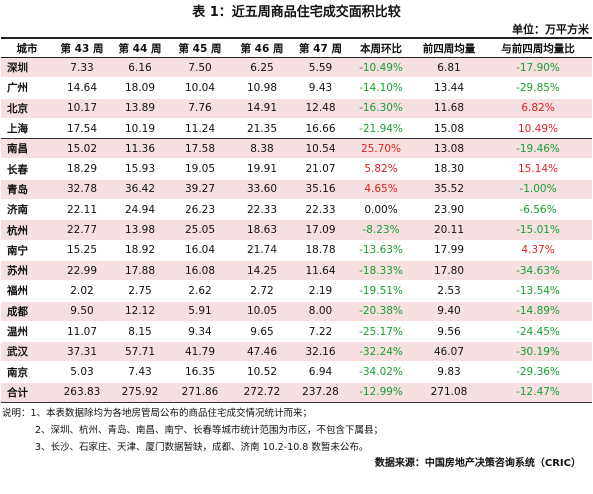 This screenshot has height=494, width=593. What do you see at coordinates (200, 129) in the screenshot?
I see `cell-week-45: 11.24` at bounding box center [200, 129].